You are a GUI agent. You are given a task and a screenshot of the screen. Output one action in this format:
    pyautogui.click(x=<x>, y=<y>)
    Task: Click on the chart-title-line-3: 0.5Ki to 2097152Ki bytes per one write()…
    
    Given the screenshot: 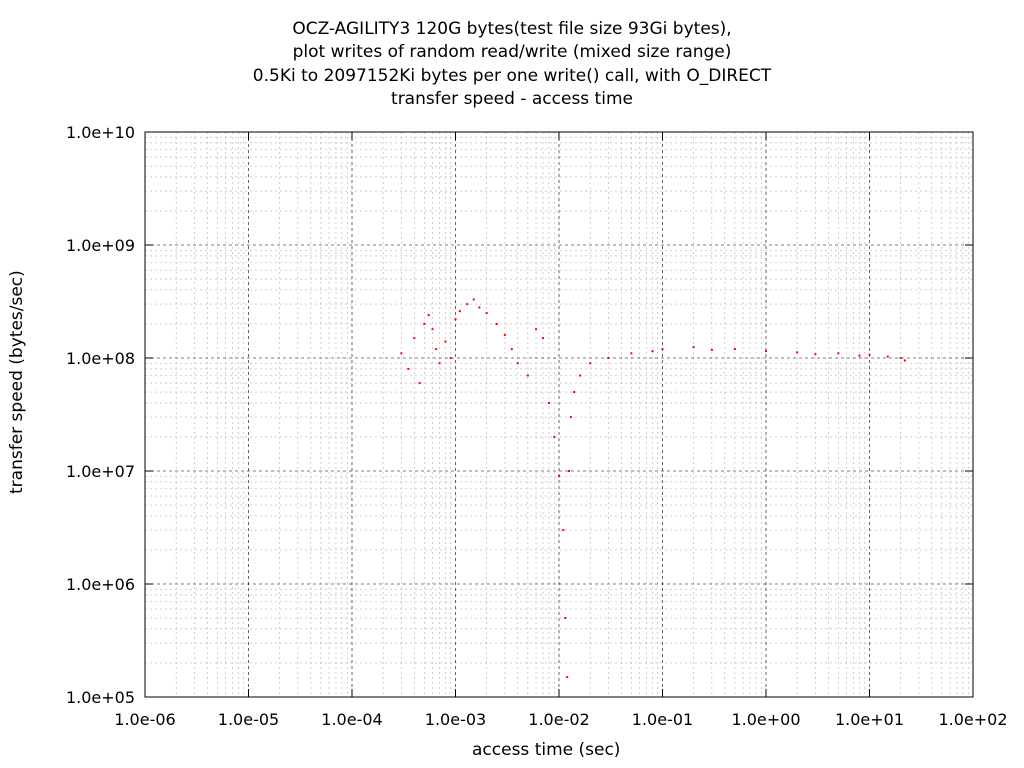 What is the action you would take?
    pyautogui.click(x=512, y=76)
    